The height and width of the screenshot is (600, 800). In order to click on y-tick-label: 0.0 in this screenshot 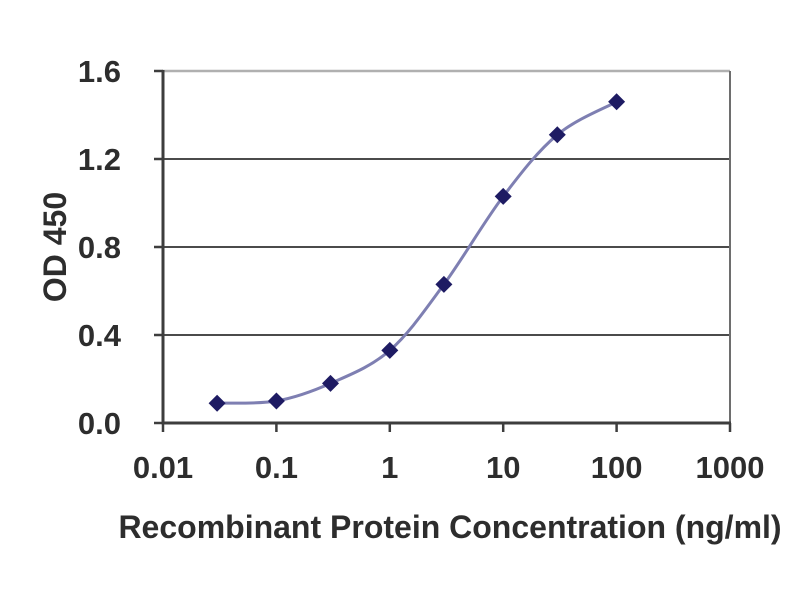, I will do `click(99, 423)`.